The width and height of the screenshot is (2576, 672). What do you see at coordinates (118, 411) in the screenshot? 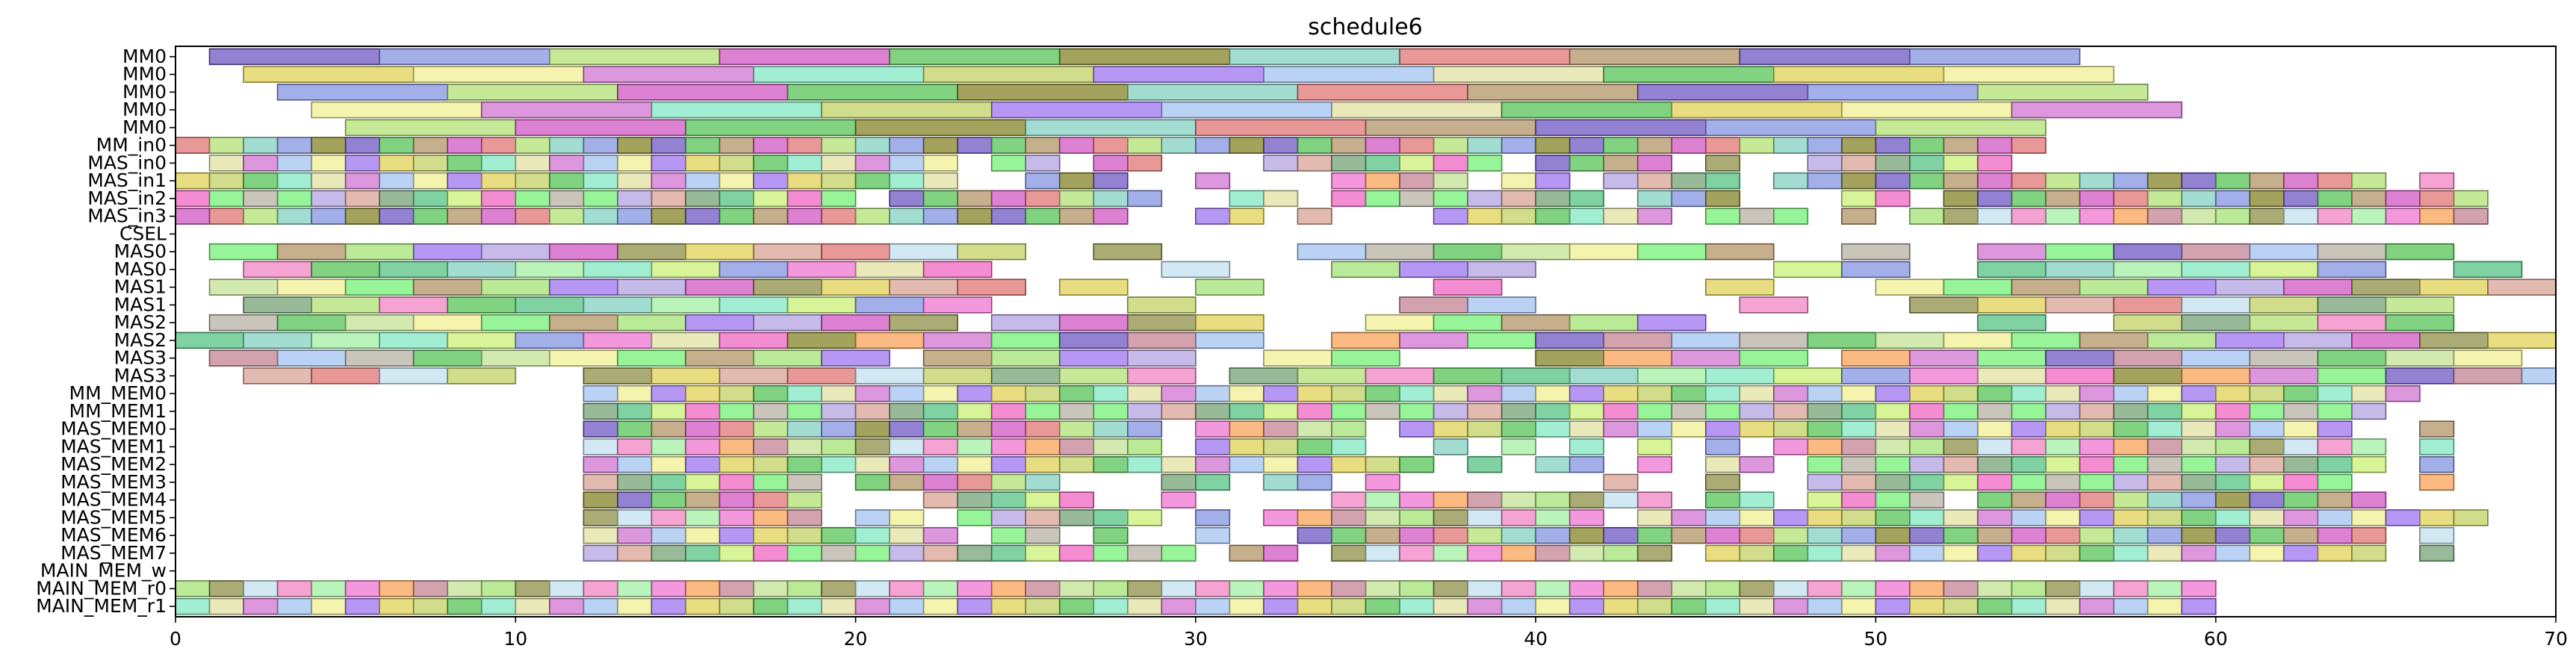
I see `y-tick-label: MM_MEM1` at bounding box center [118, 411].